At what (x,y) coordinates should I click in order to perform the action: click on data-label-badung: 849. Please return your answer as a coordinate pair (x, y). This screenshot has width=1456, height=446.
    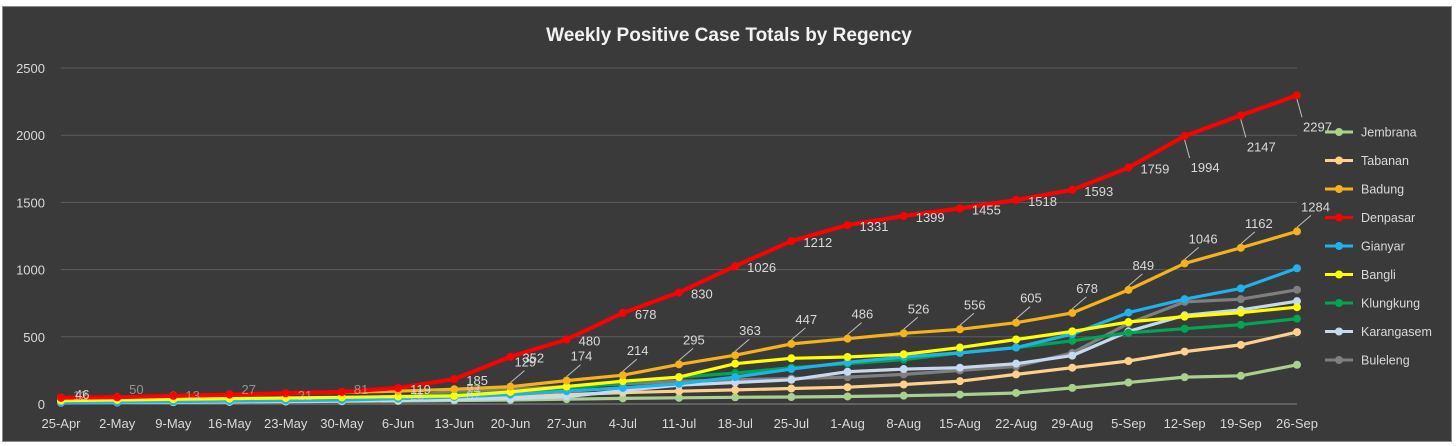
    Looking at the image, I should click on (1143, 265).